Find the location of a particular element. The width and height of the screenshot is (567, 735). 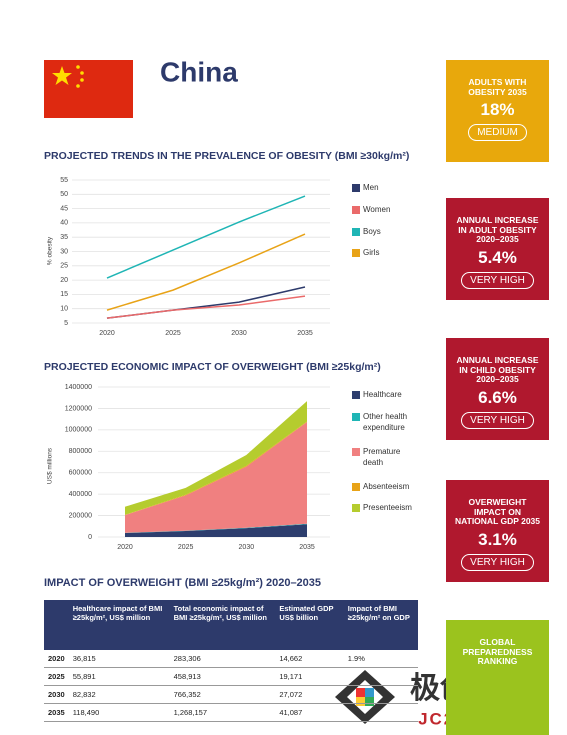

y-tick-label: 40 is located at coordinates (64, 223).